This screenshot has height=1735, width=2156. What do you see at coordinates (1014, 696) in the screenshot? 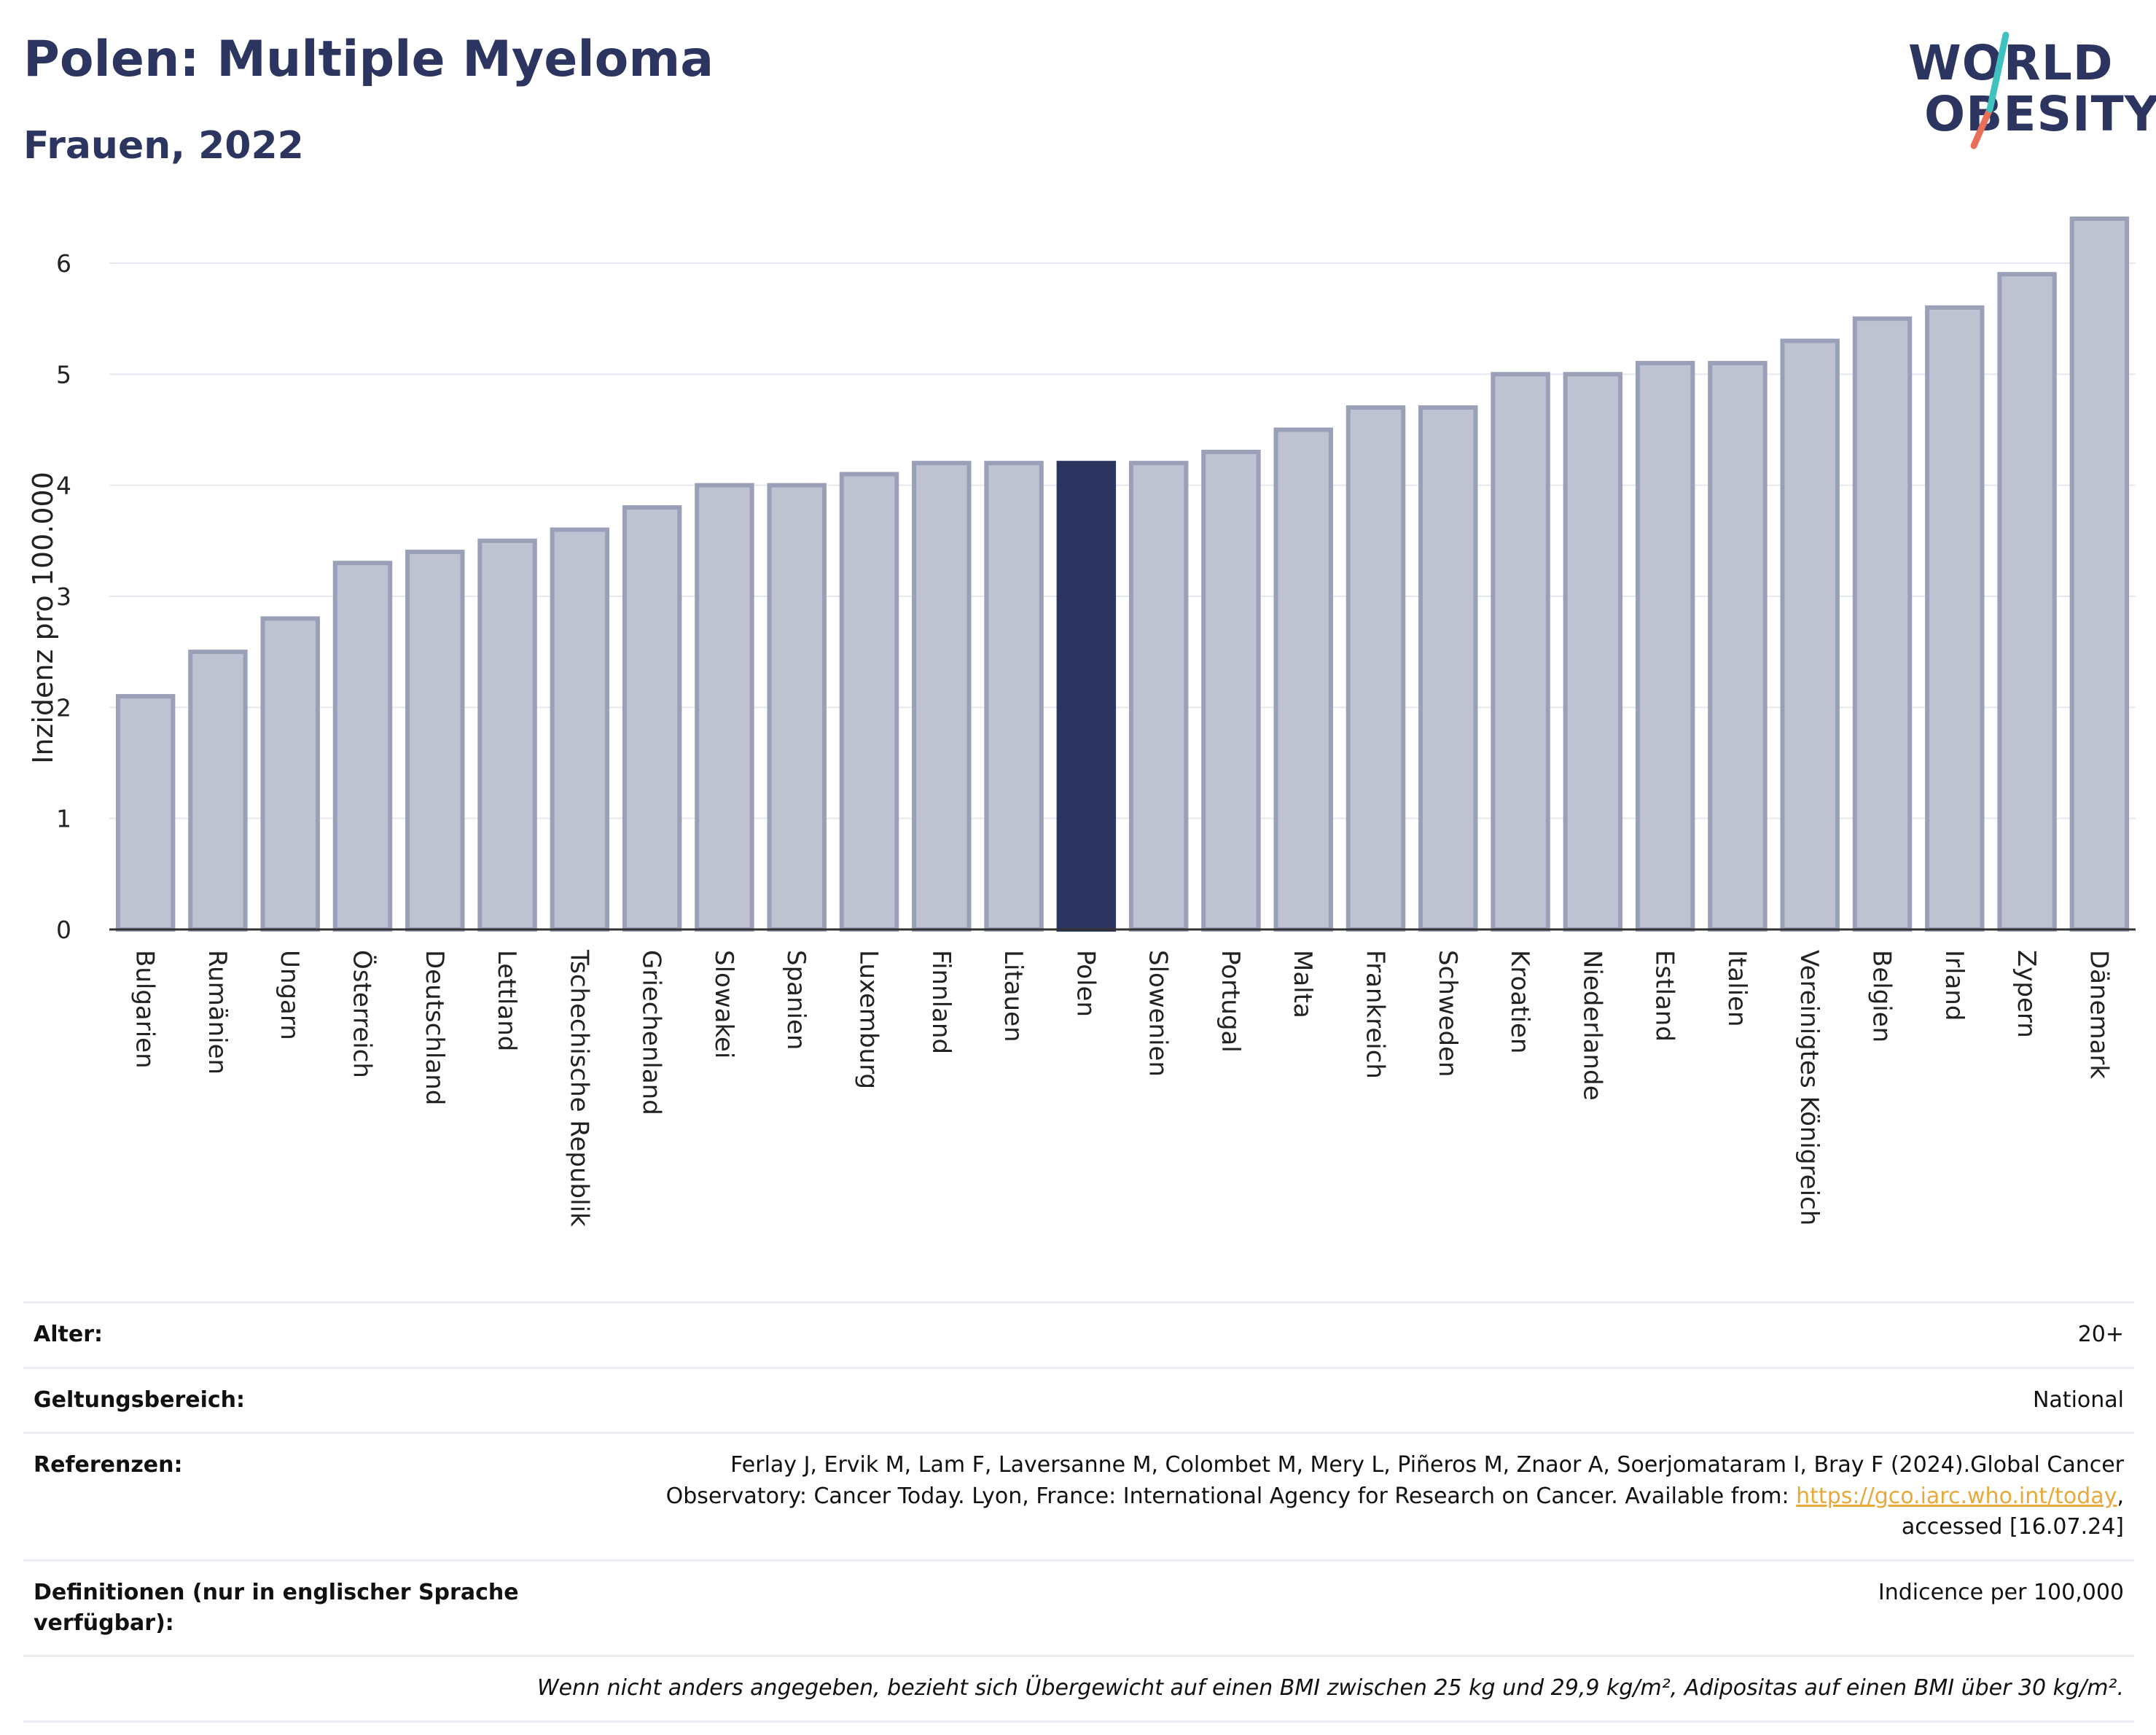
I see `bar-litauen` at bounding box center [1014, 696].